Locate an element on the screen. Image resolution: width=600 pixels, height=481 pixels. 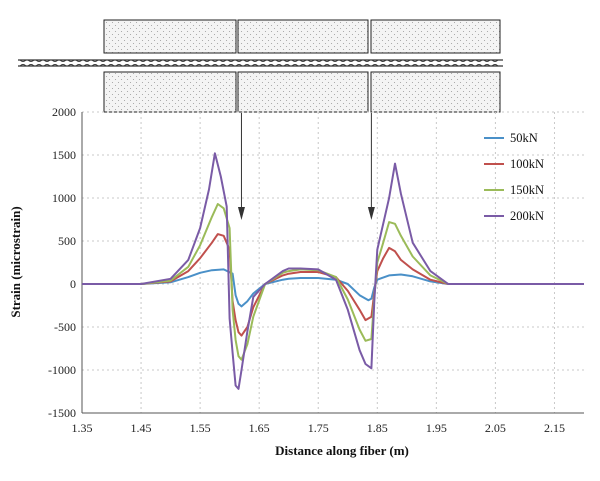
y-axis-title: Strain (microstrain) is located at coordinates (15, 261).